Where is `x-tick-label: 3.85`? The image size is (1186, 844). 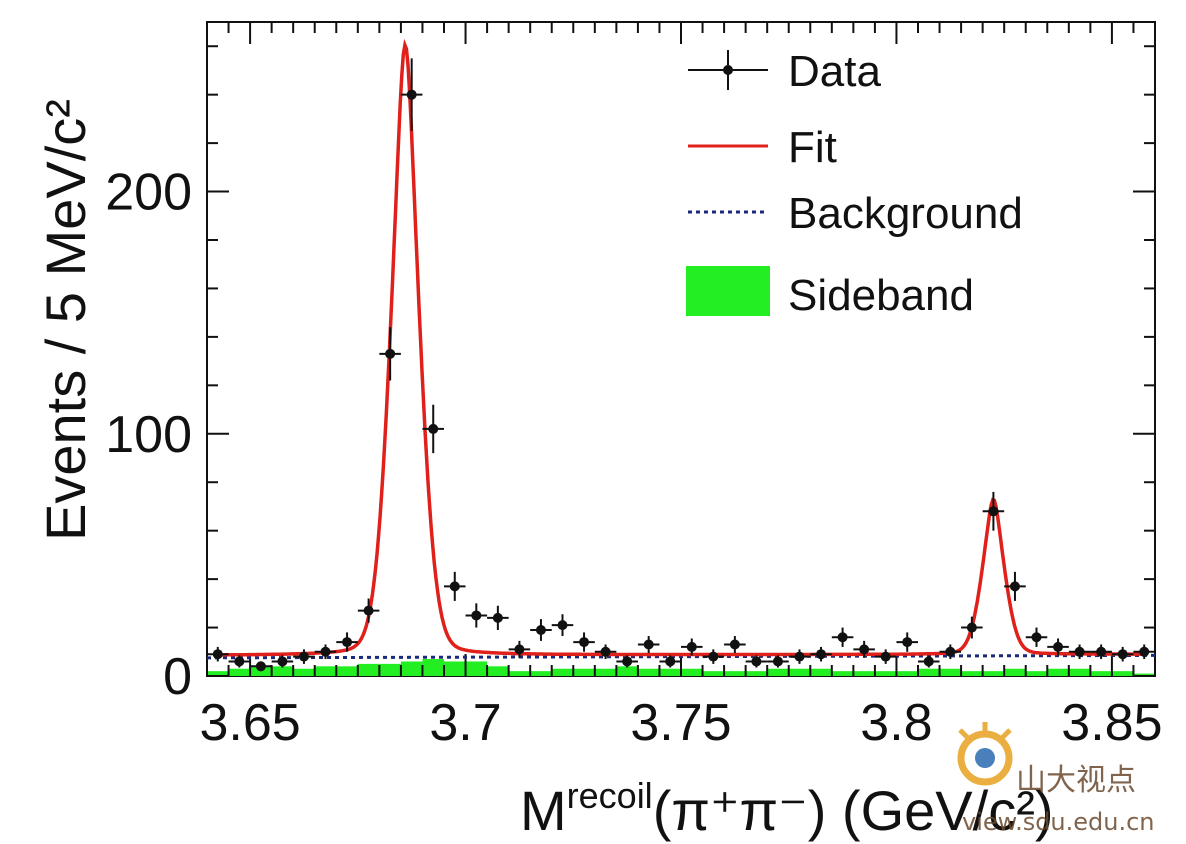 x-tick-label: 3.85 is located at coordinates (1111, 723).